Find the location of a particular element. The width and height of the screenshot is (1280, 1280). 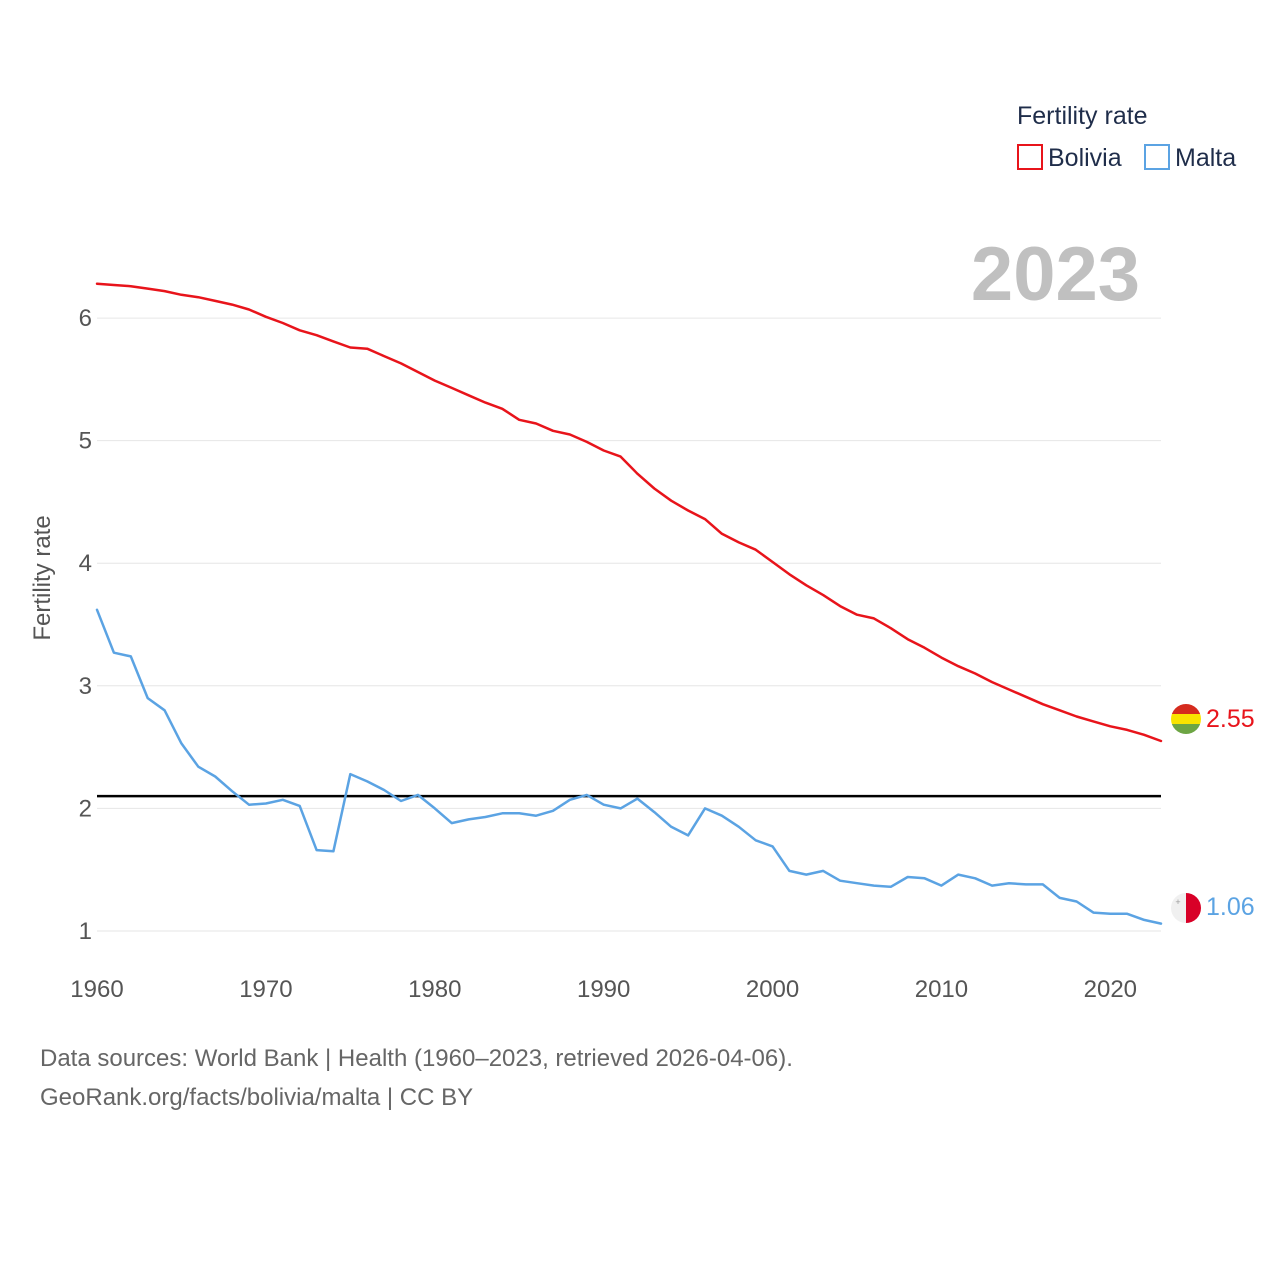

x-tick-label: 1980 is located at coordinates (434, 989).